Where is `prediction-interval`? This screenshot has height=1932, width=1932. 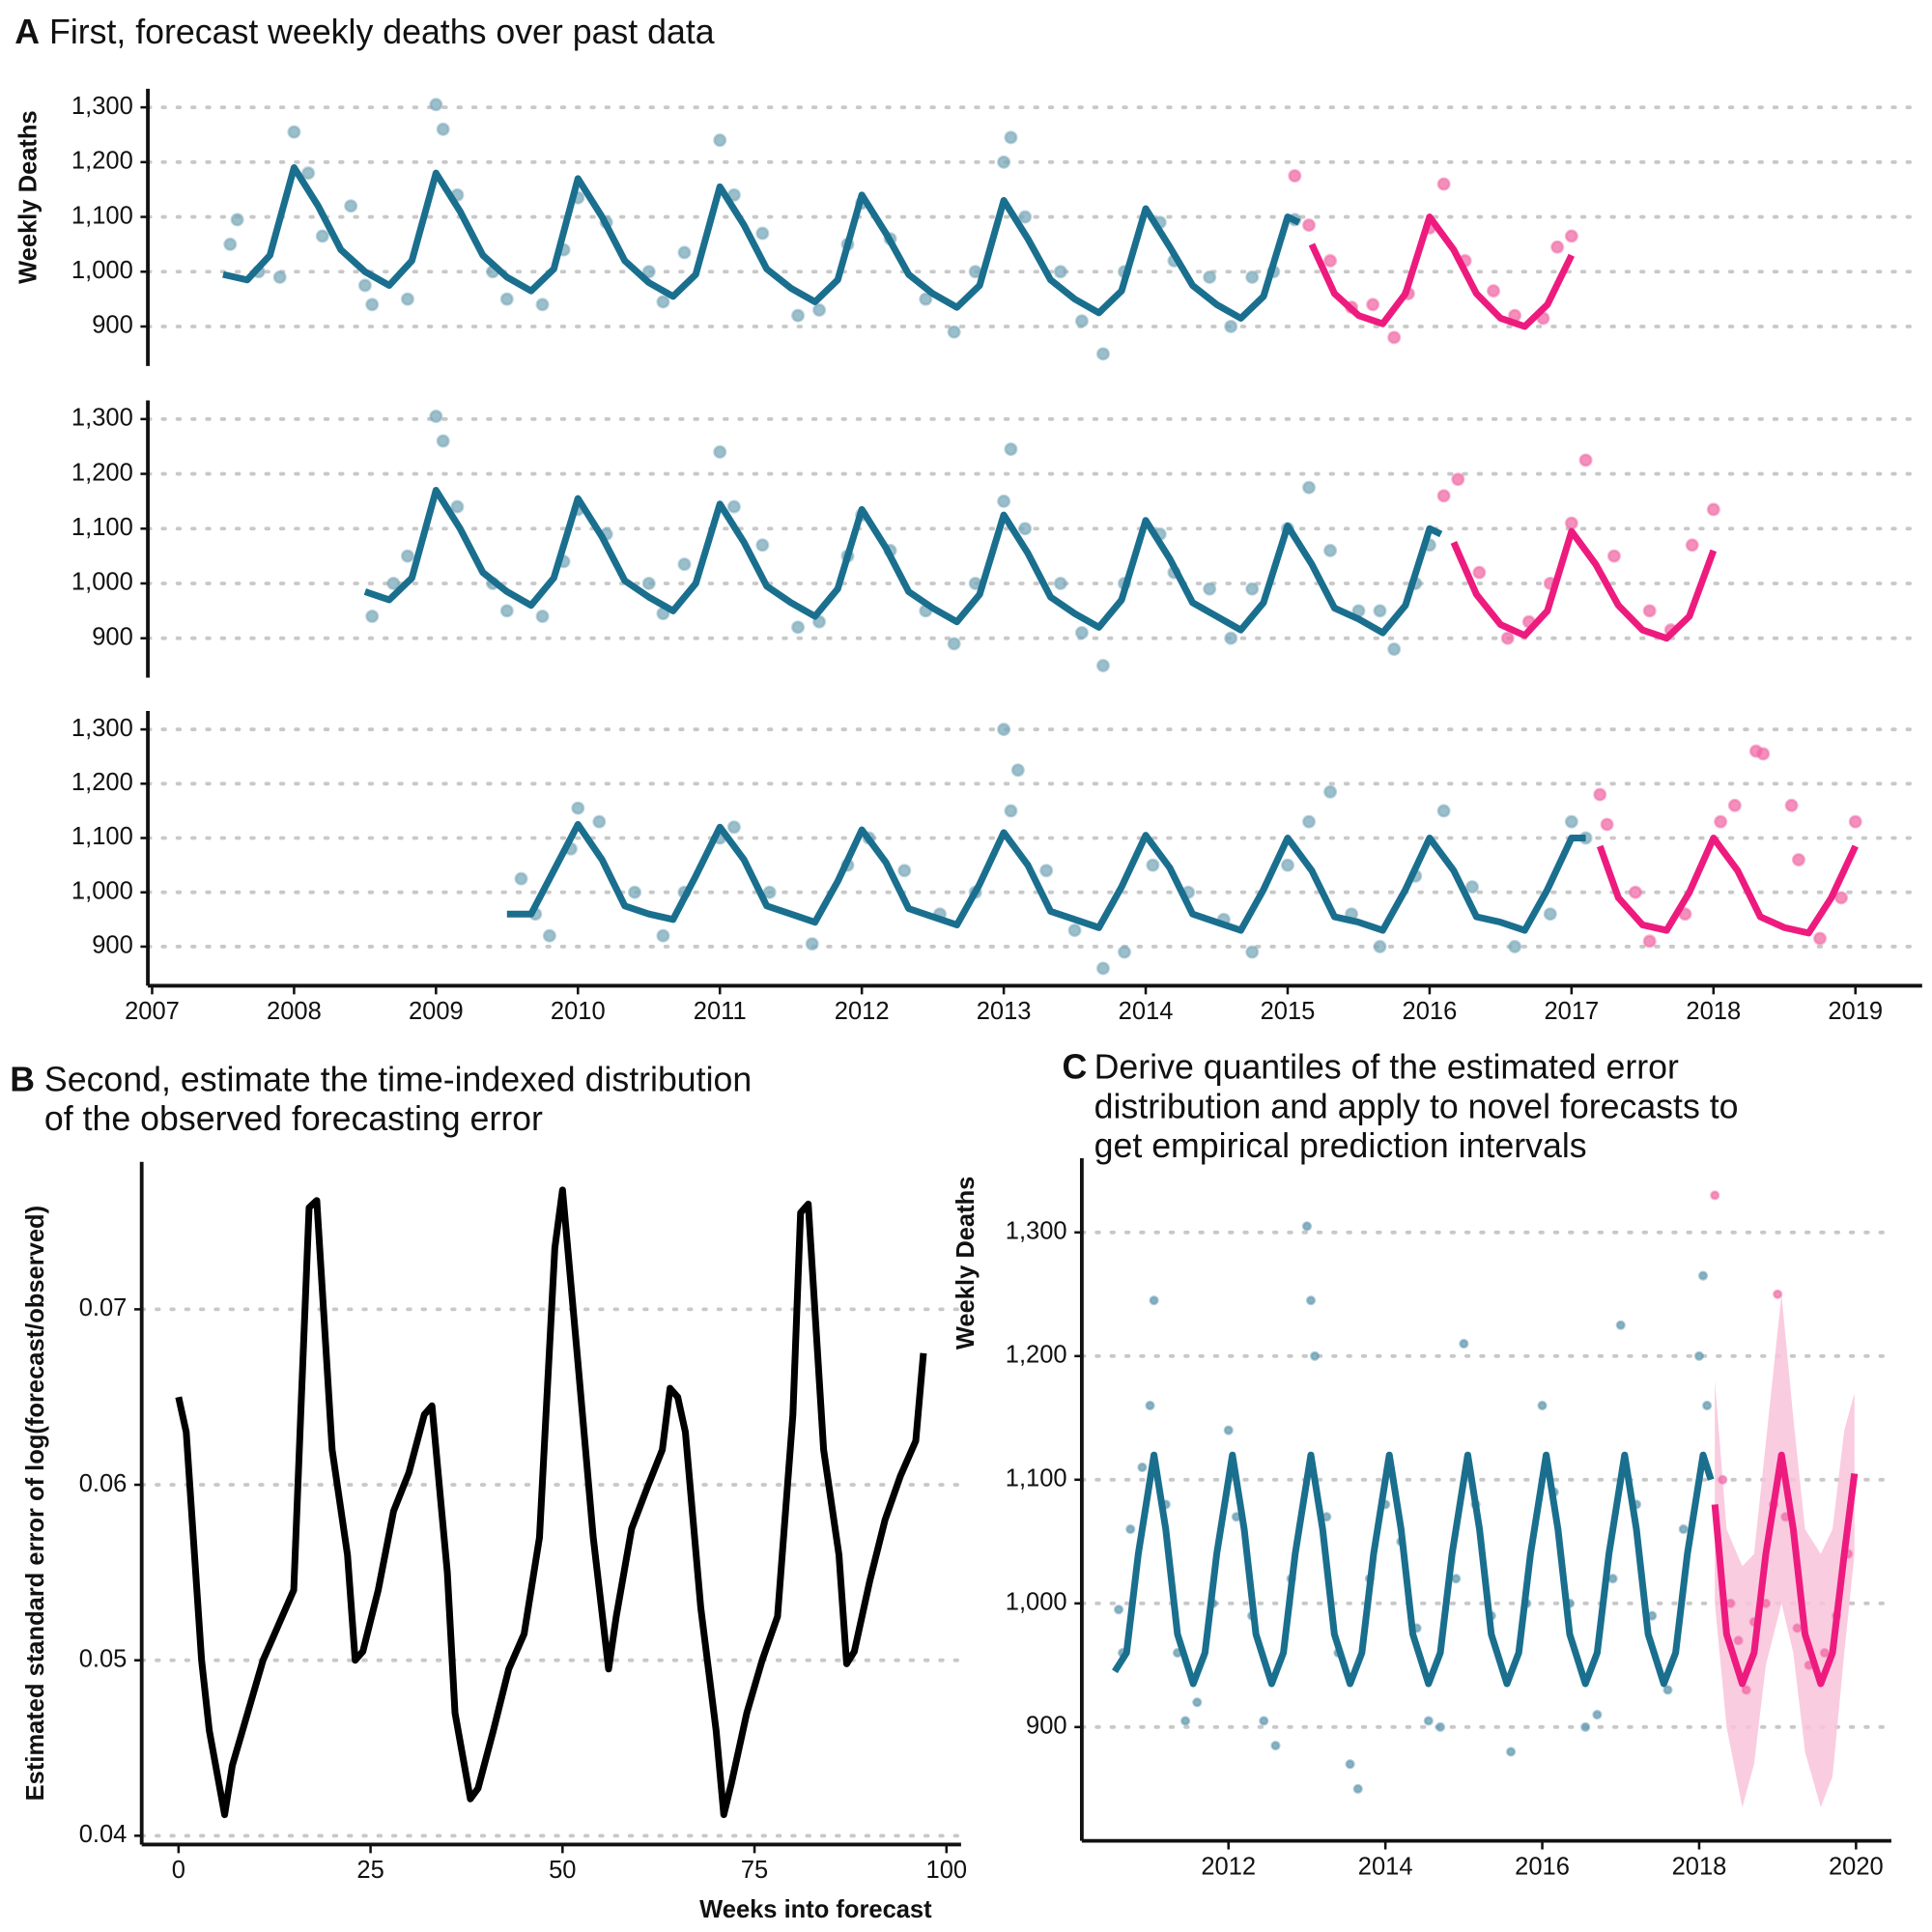 prediction-interval is located at coordinates (1785, 1550).